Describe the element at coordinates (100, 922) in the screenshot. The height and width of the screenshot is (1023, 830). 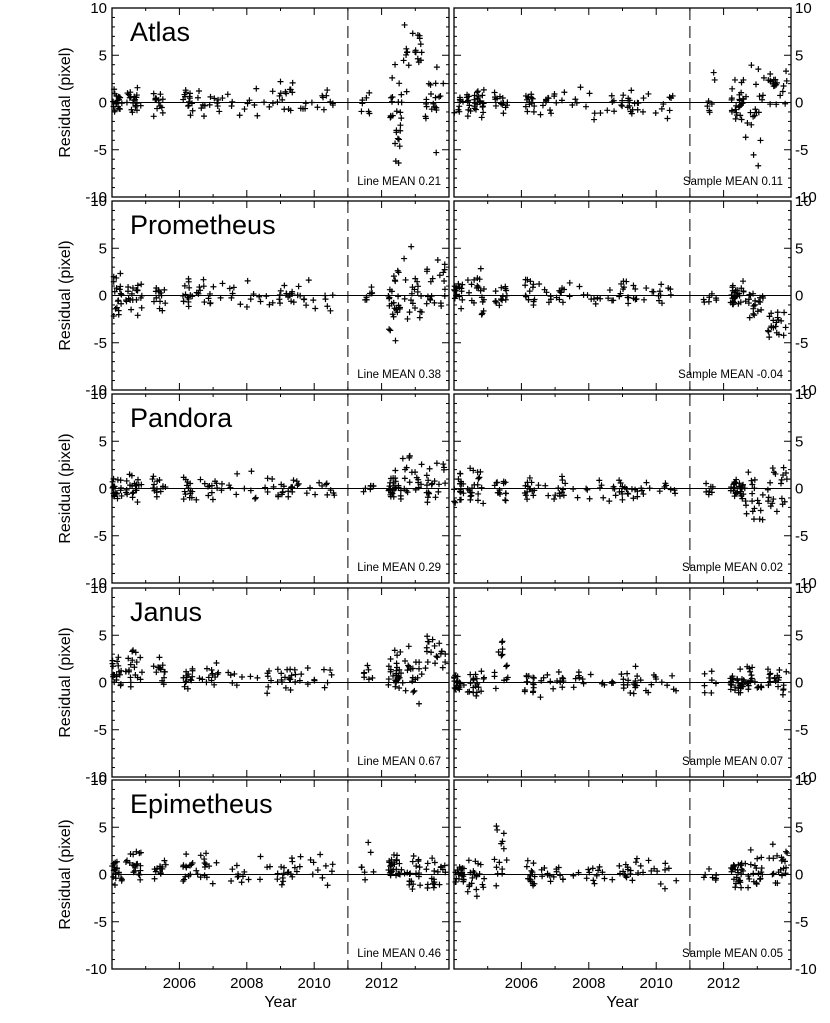
I see `y-tick-label: -5` at that location.